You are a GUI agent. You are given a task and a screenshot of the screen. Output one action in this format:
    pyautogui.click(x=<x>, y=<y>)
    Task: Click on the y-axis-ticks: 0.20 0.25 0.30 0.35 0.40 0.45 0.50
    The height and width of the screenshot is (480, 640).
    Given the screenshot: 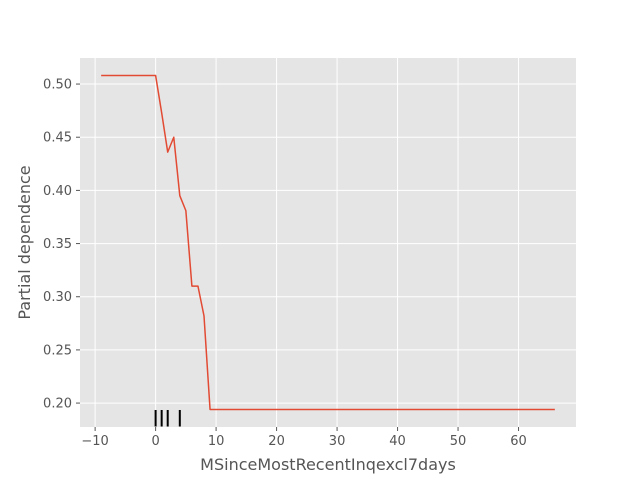 What is the action you would take?
    pyautogui.click(x=61, y=245)
    